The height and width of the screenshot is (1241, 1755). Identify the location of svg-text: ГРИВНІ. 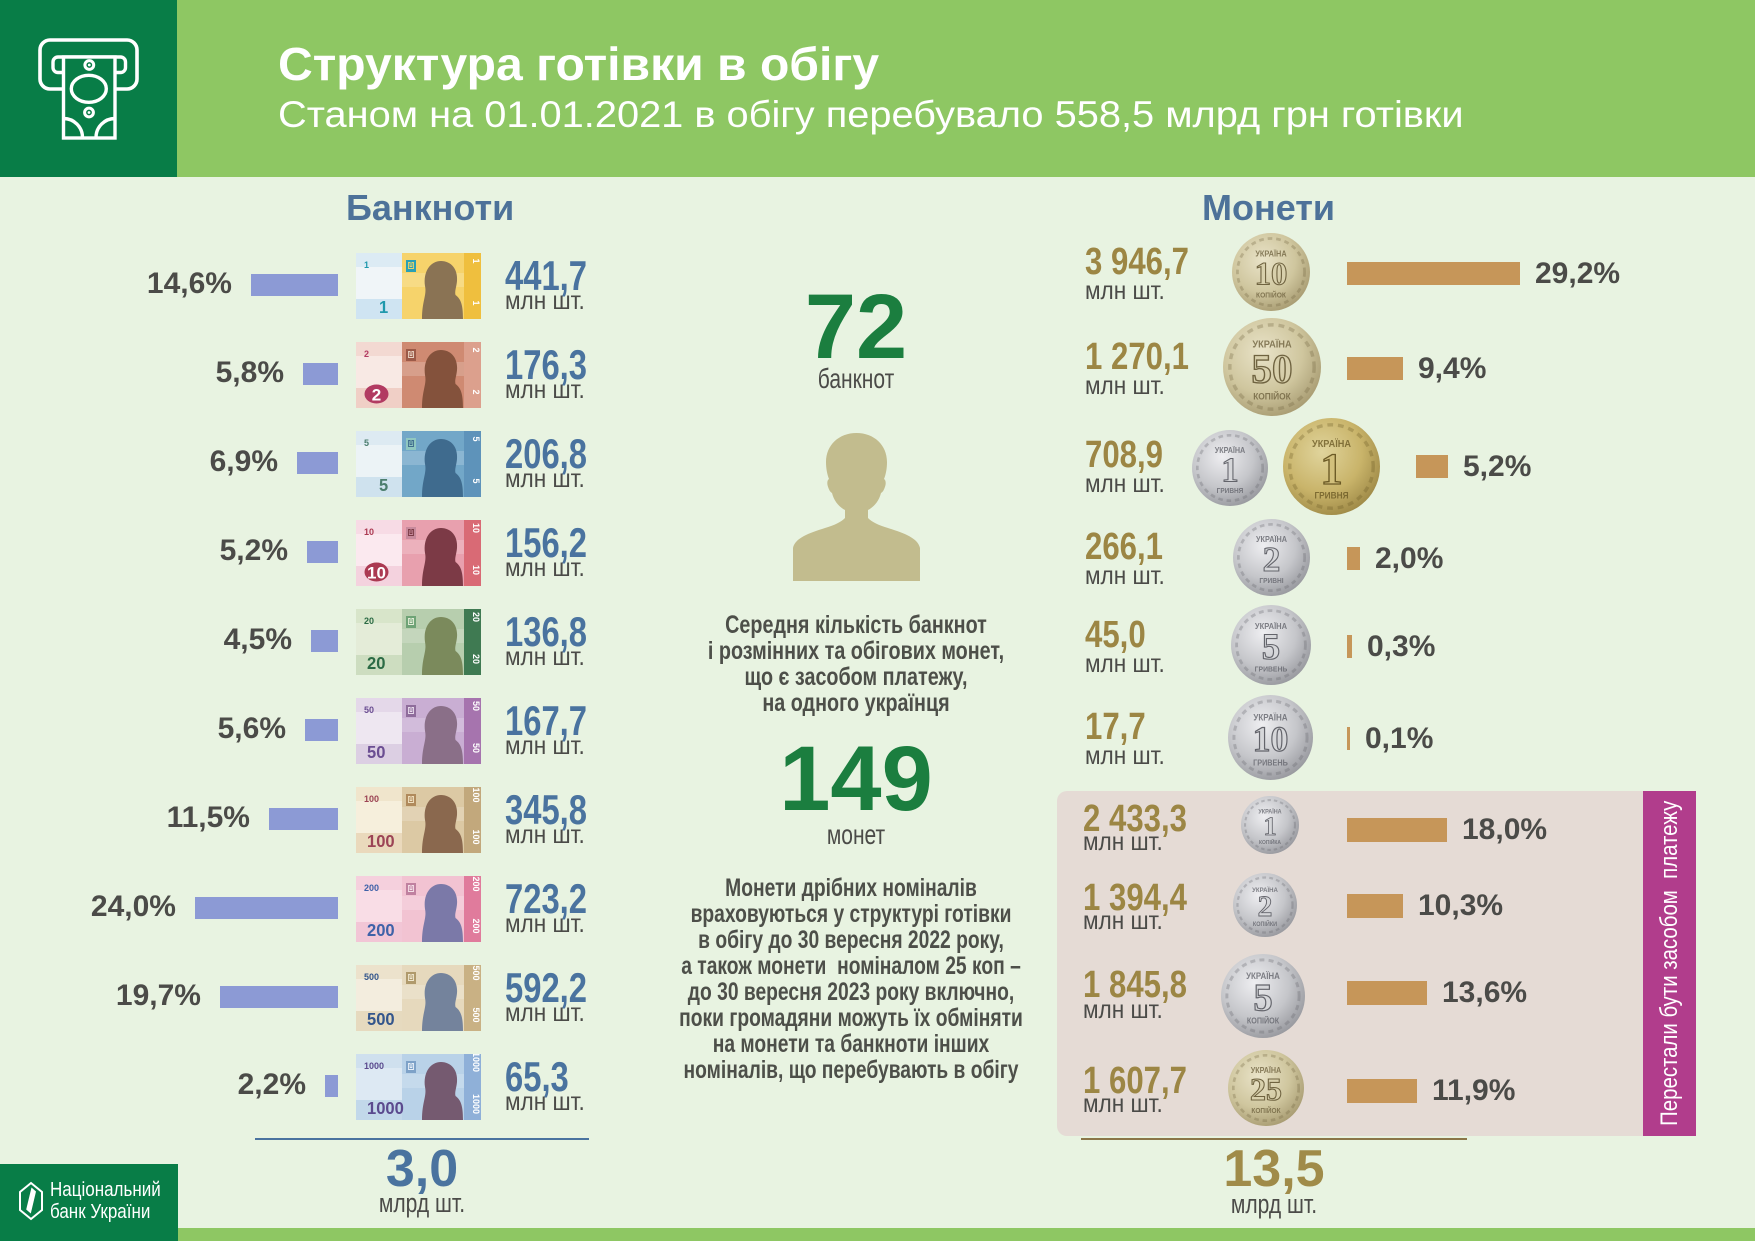
(1271, 581).